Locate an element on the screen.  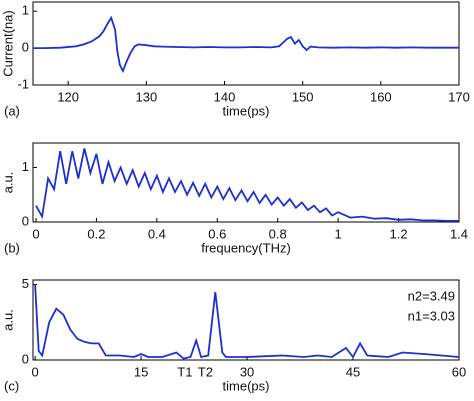
y-axis-label: Current(na) is located at coordinates (7, 43).